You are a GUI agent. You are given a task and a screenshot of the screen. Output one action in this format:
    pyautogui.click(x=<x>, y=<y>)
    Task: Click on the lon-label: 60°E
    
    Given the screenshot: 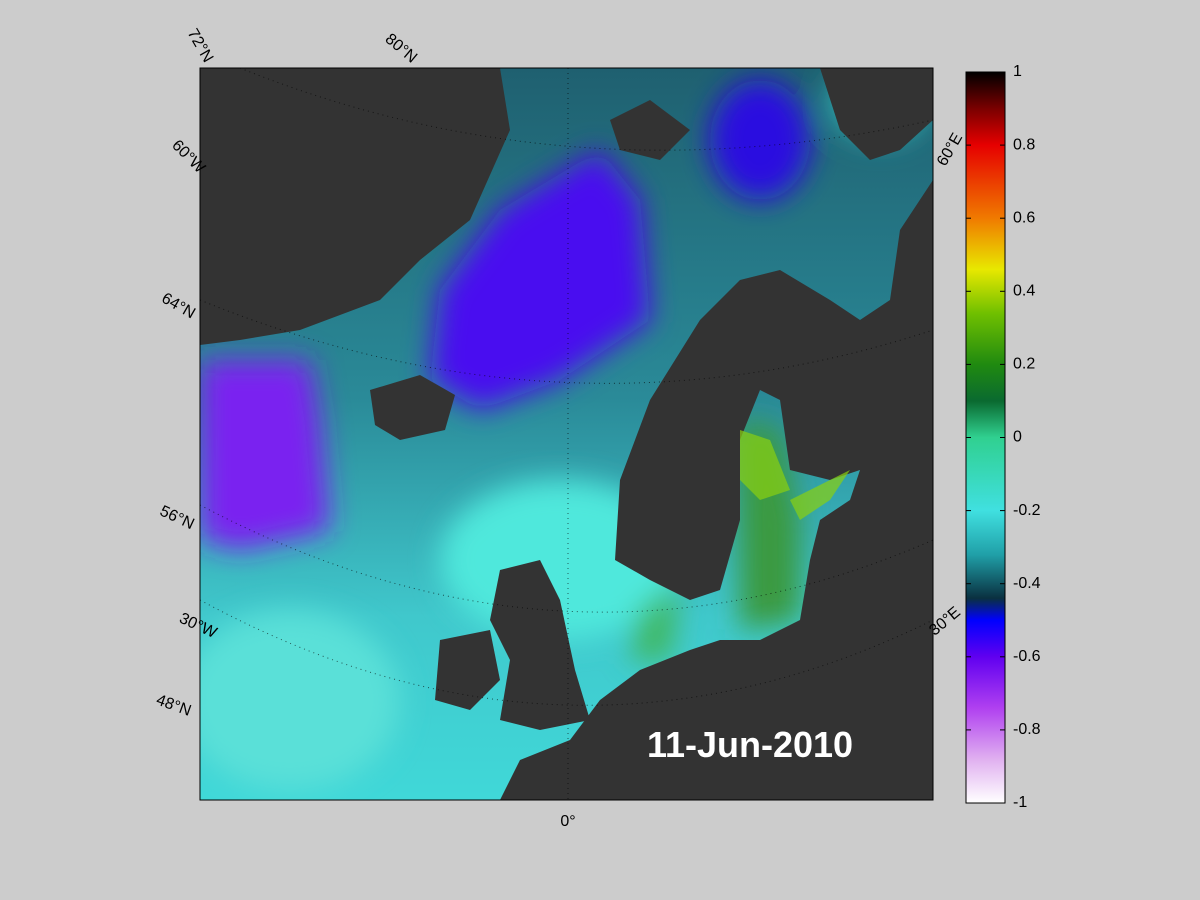 What is the action you would take?
    pyautogui.click(x=950, y=149)
    